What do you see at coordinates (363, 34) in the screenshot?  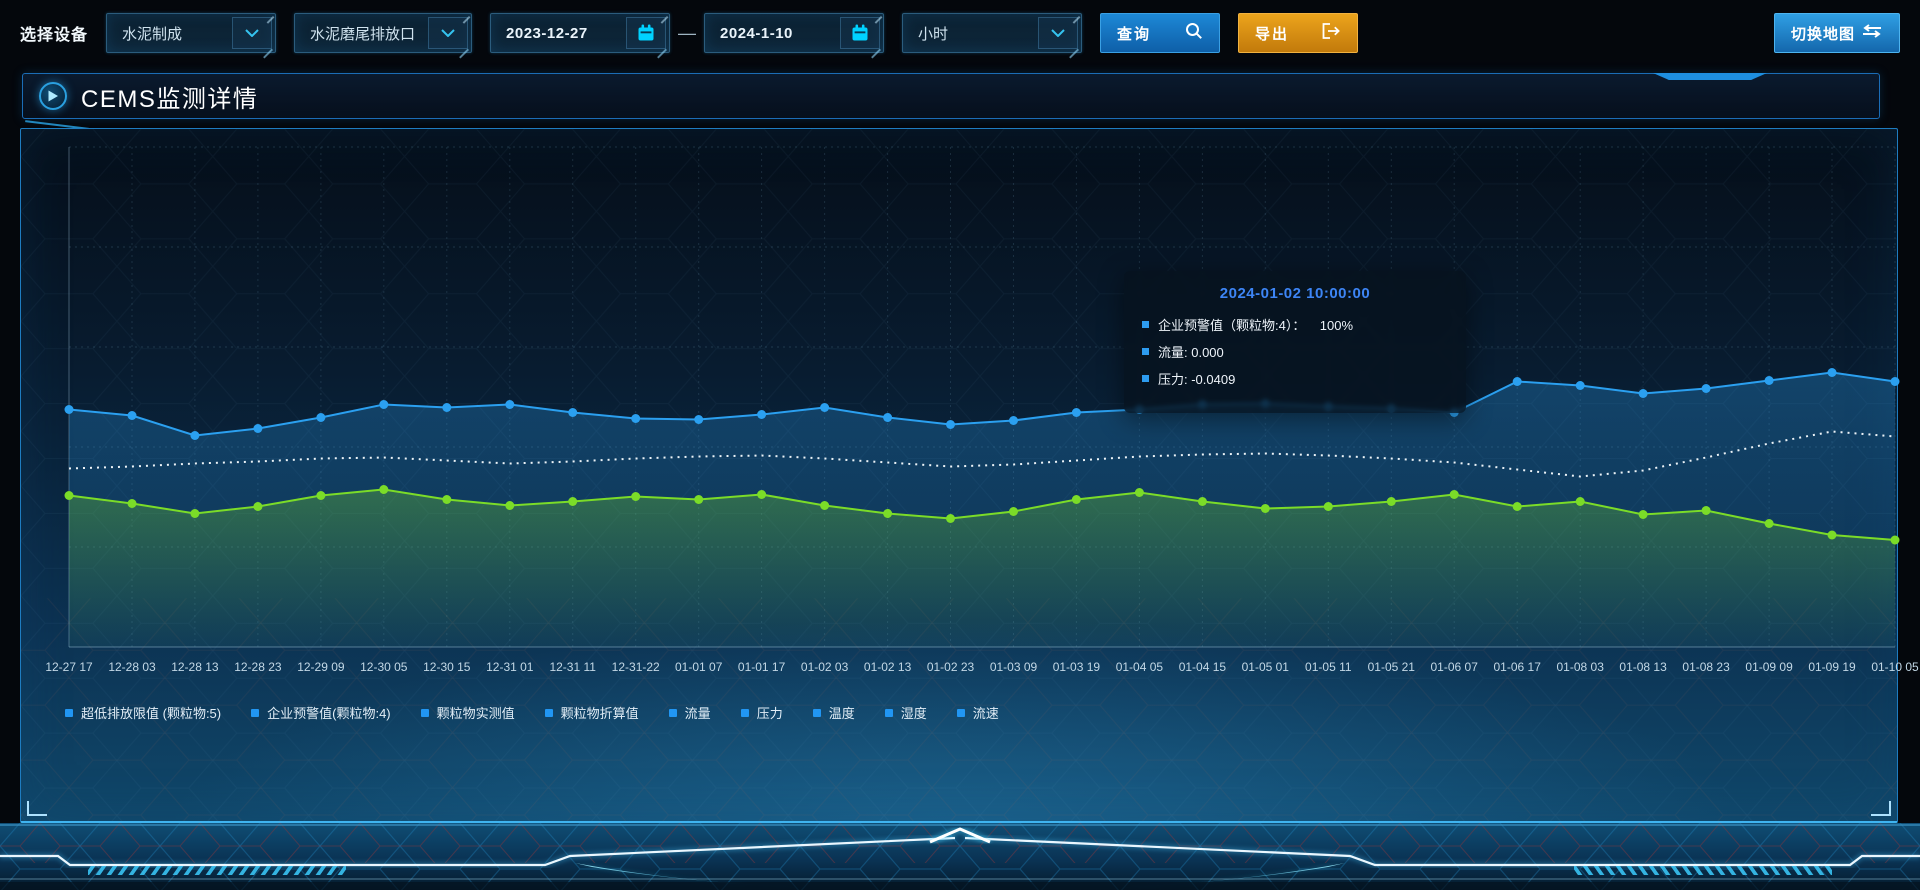 I see `outlet-value: 水泥磨尾排放口` at bounding box center [363, 34].